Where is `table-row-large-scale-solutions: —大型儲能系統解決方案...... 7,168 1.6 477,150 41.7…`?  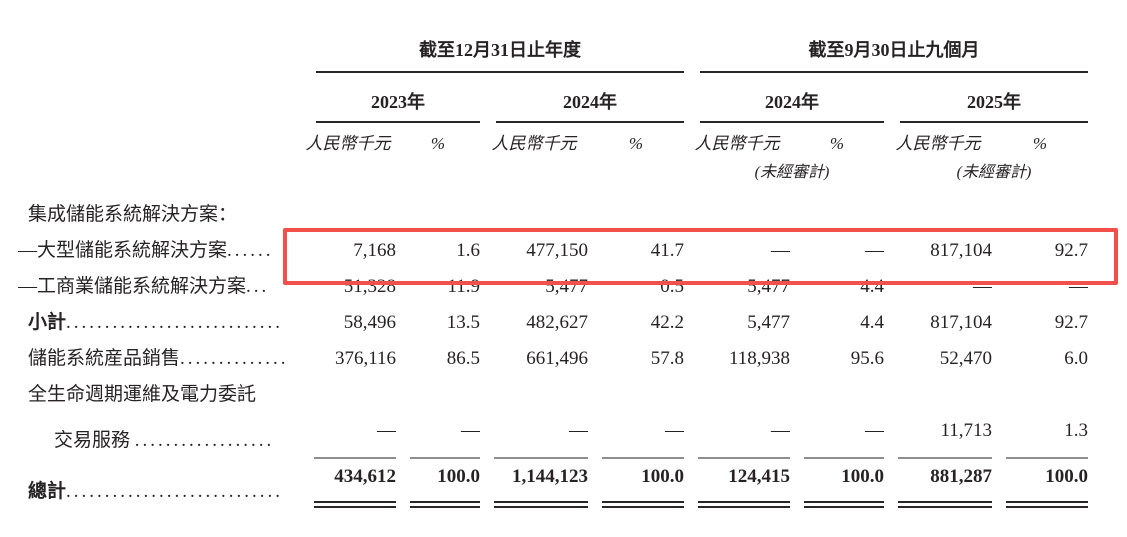 table-row-large-scale-solutions: —大型儲能系統解決方案...... 7,168 1.6 477,150 41.7… is located at coordinates (561, 251).